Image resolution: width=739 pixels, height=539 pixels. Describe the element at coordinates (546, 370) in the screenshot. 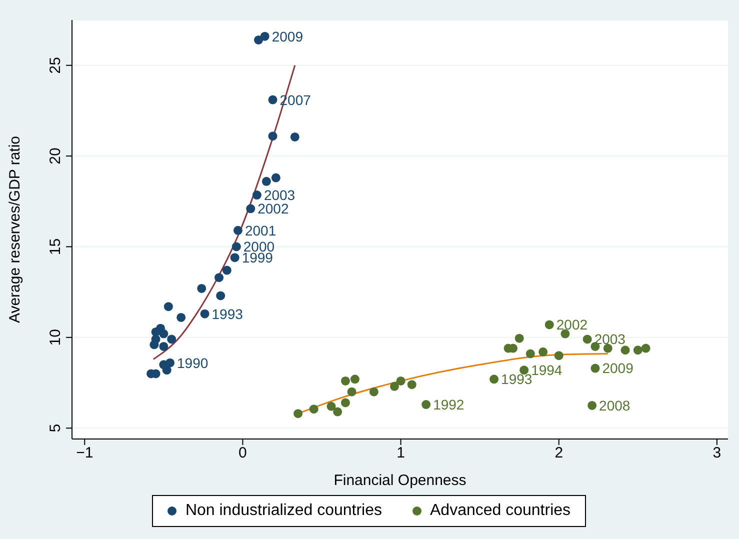

I see `annotation: 1994` at that location.